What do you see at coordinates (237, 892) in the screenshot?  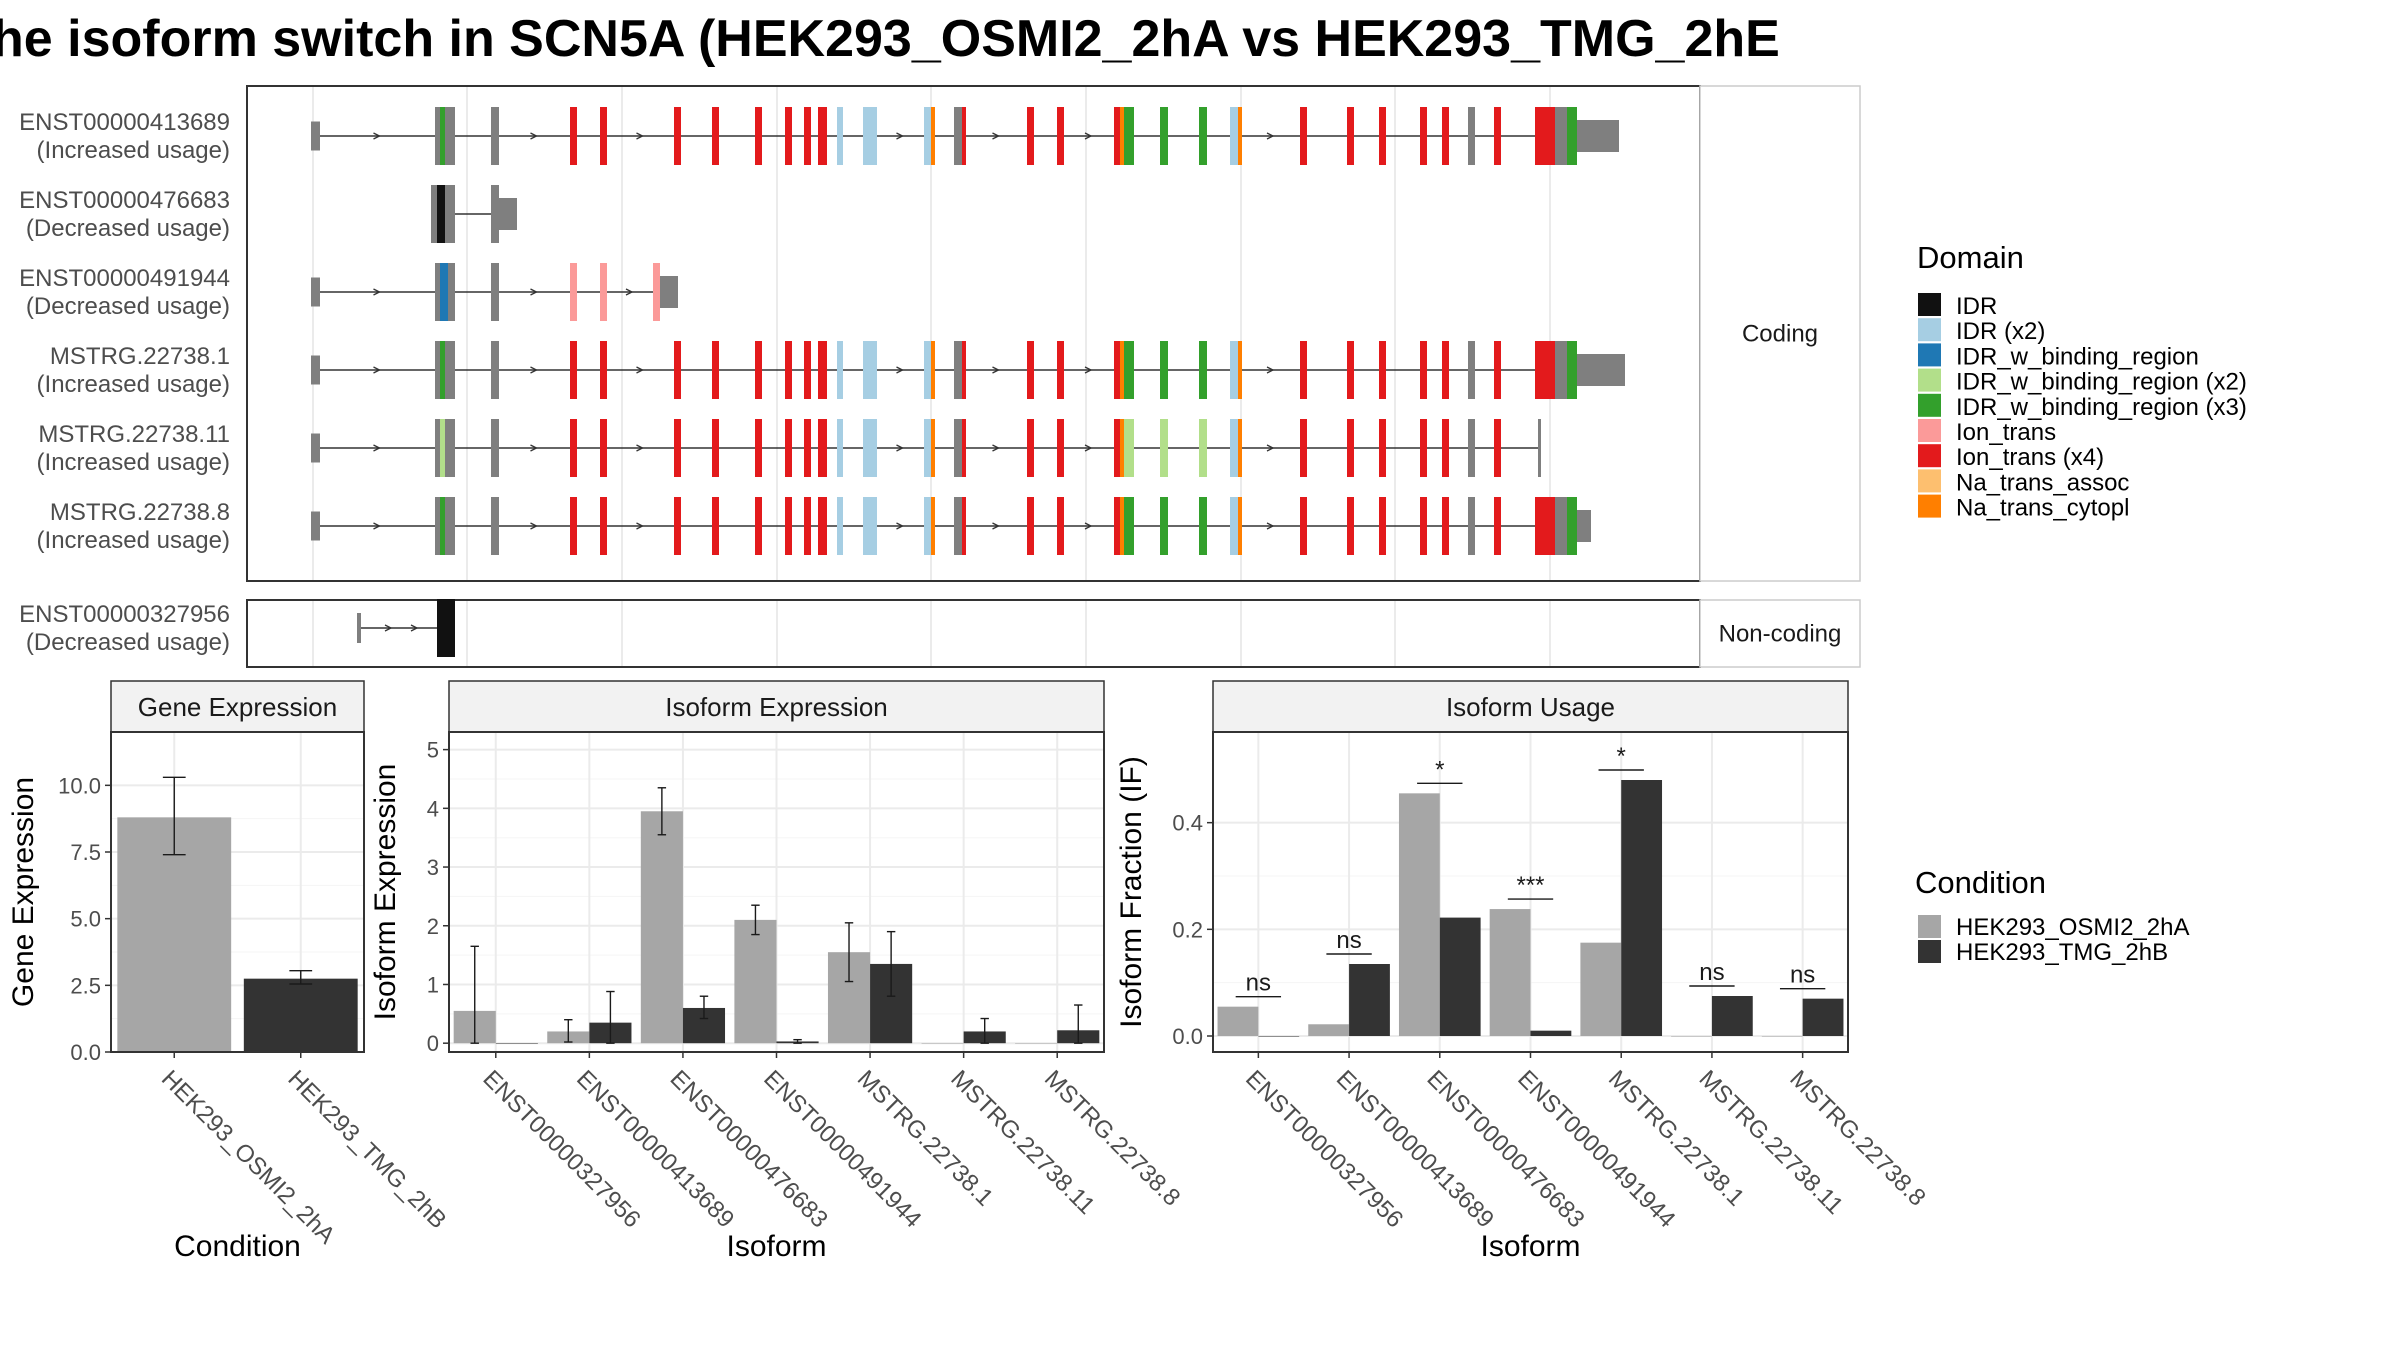 I see `plot-border` at bounding box center [237, 892].